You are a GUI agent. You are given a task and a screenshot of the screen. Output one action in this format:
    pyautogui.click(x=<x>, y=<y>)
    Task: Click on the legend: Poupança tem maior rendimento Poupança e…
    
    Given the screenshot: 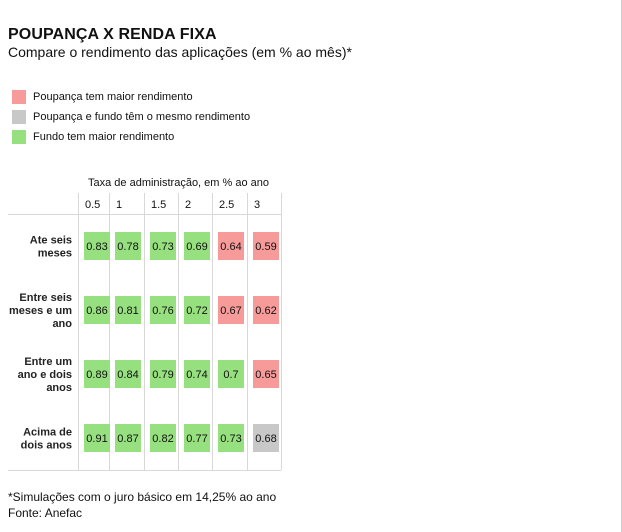 What is the action you would take?
    pyautogui.click(x=131, y=117)
    